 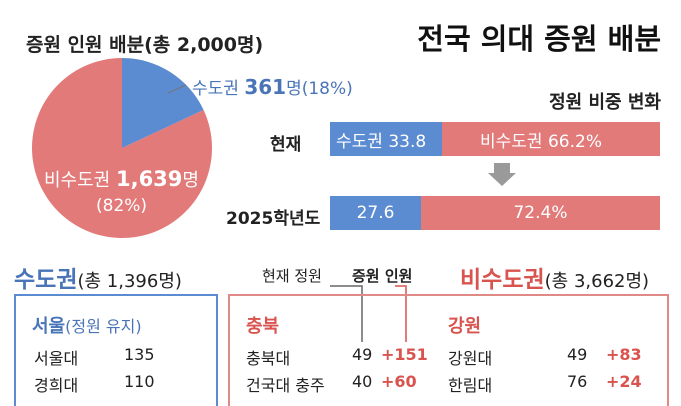 I want to click on gangwon-region-name: 강원, so click(x=465, y=326).